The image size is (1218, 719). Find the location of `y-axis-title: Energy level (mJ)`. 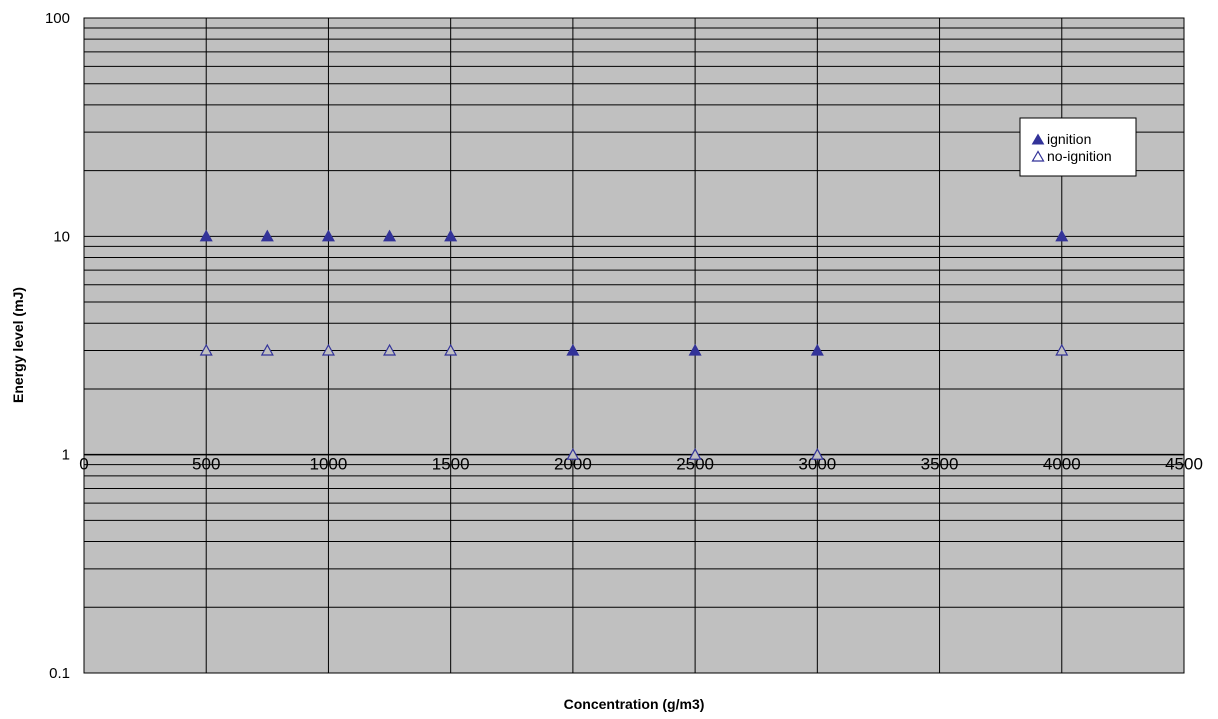

y-axis-title: Energy level (mJ) is located at coordinates (18, 345).